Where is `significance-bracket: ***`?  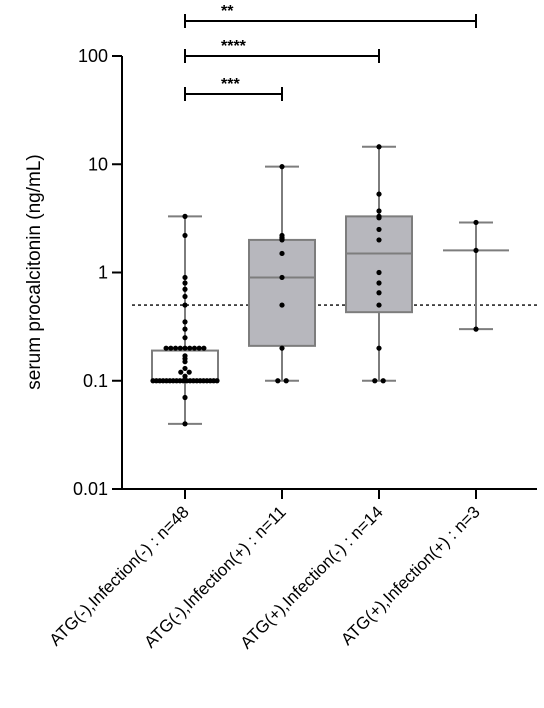 significance-bracket: *** is located at coordinates (233, 88).